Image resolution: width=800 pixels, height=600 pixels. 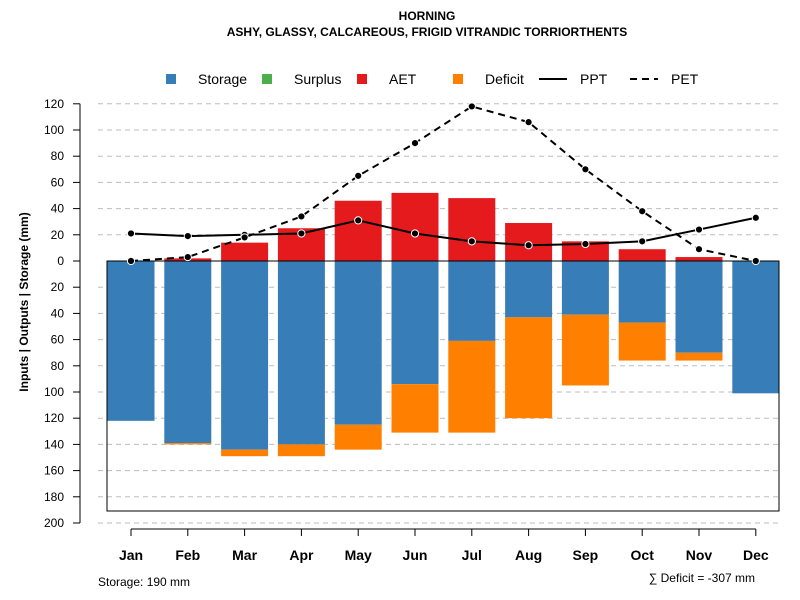 I want to click on y-tick-label: 140, so click(x=54, y=444).